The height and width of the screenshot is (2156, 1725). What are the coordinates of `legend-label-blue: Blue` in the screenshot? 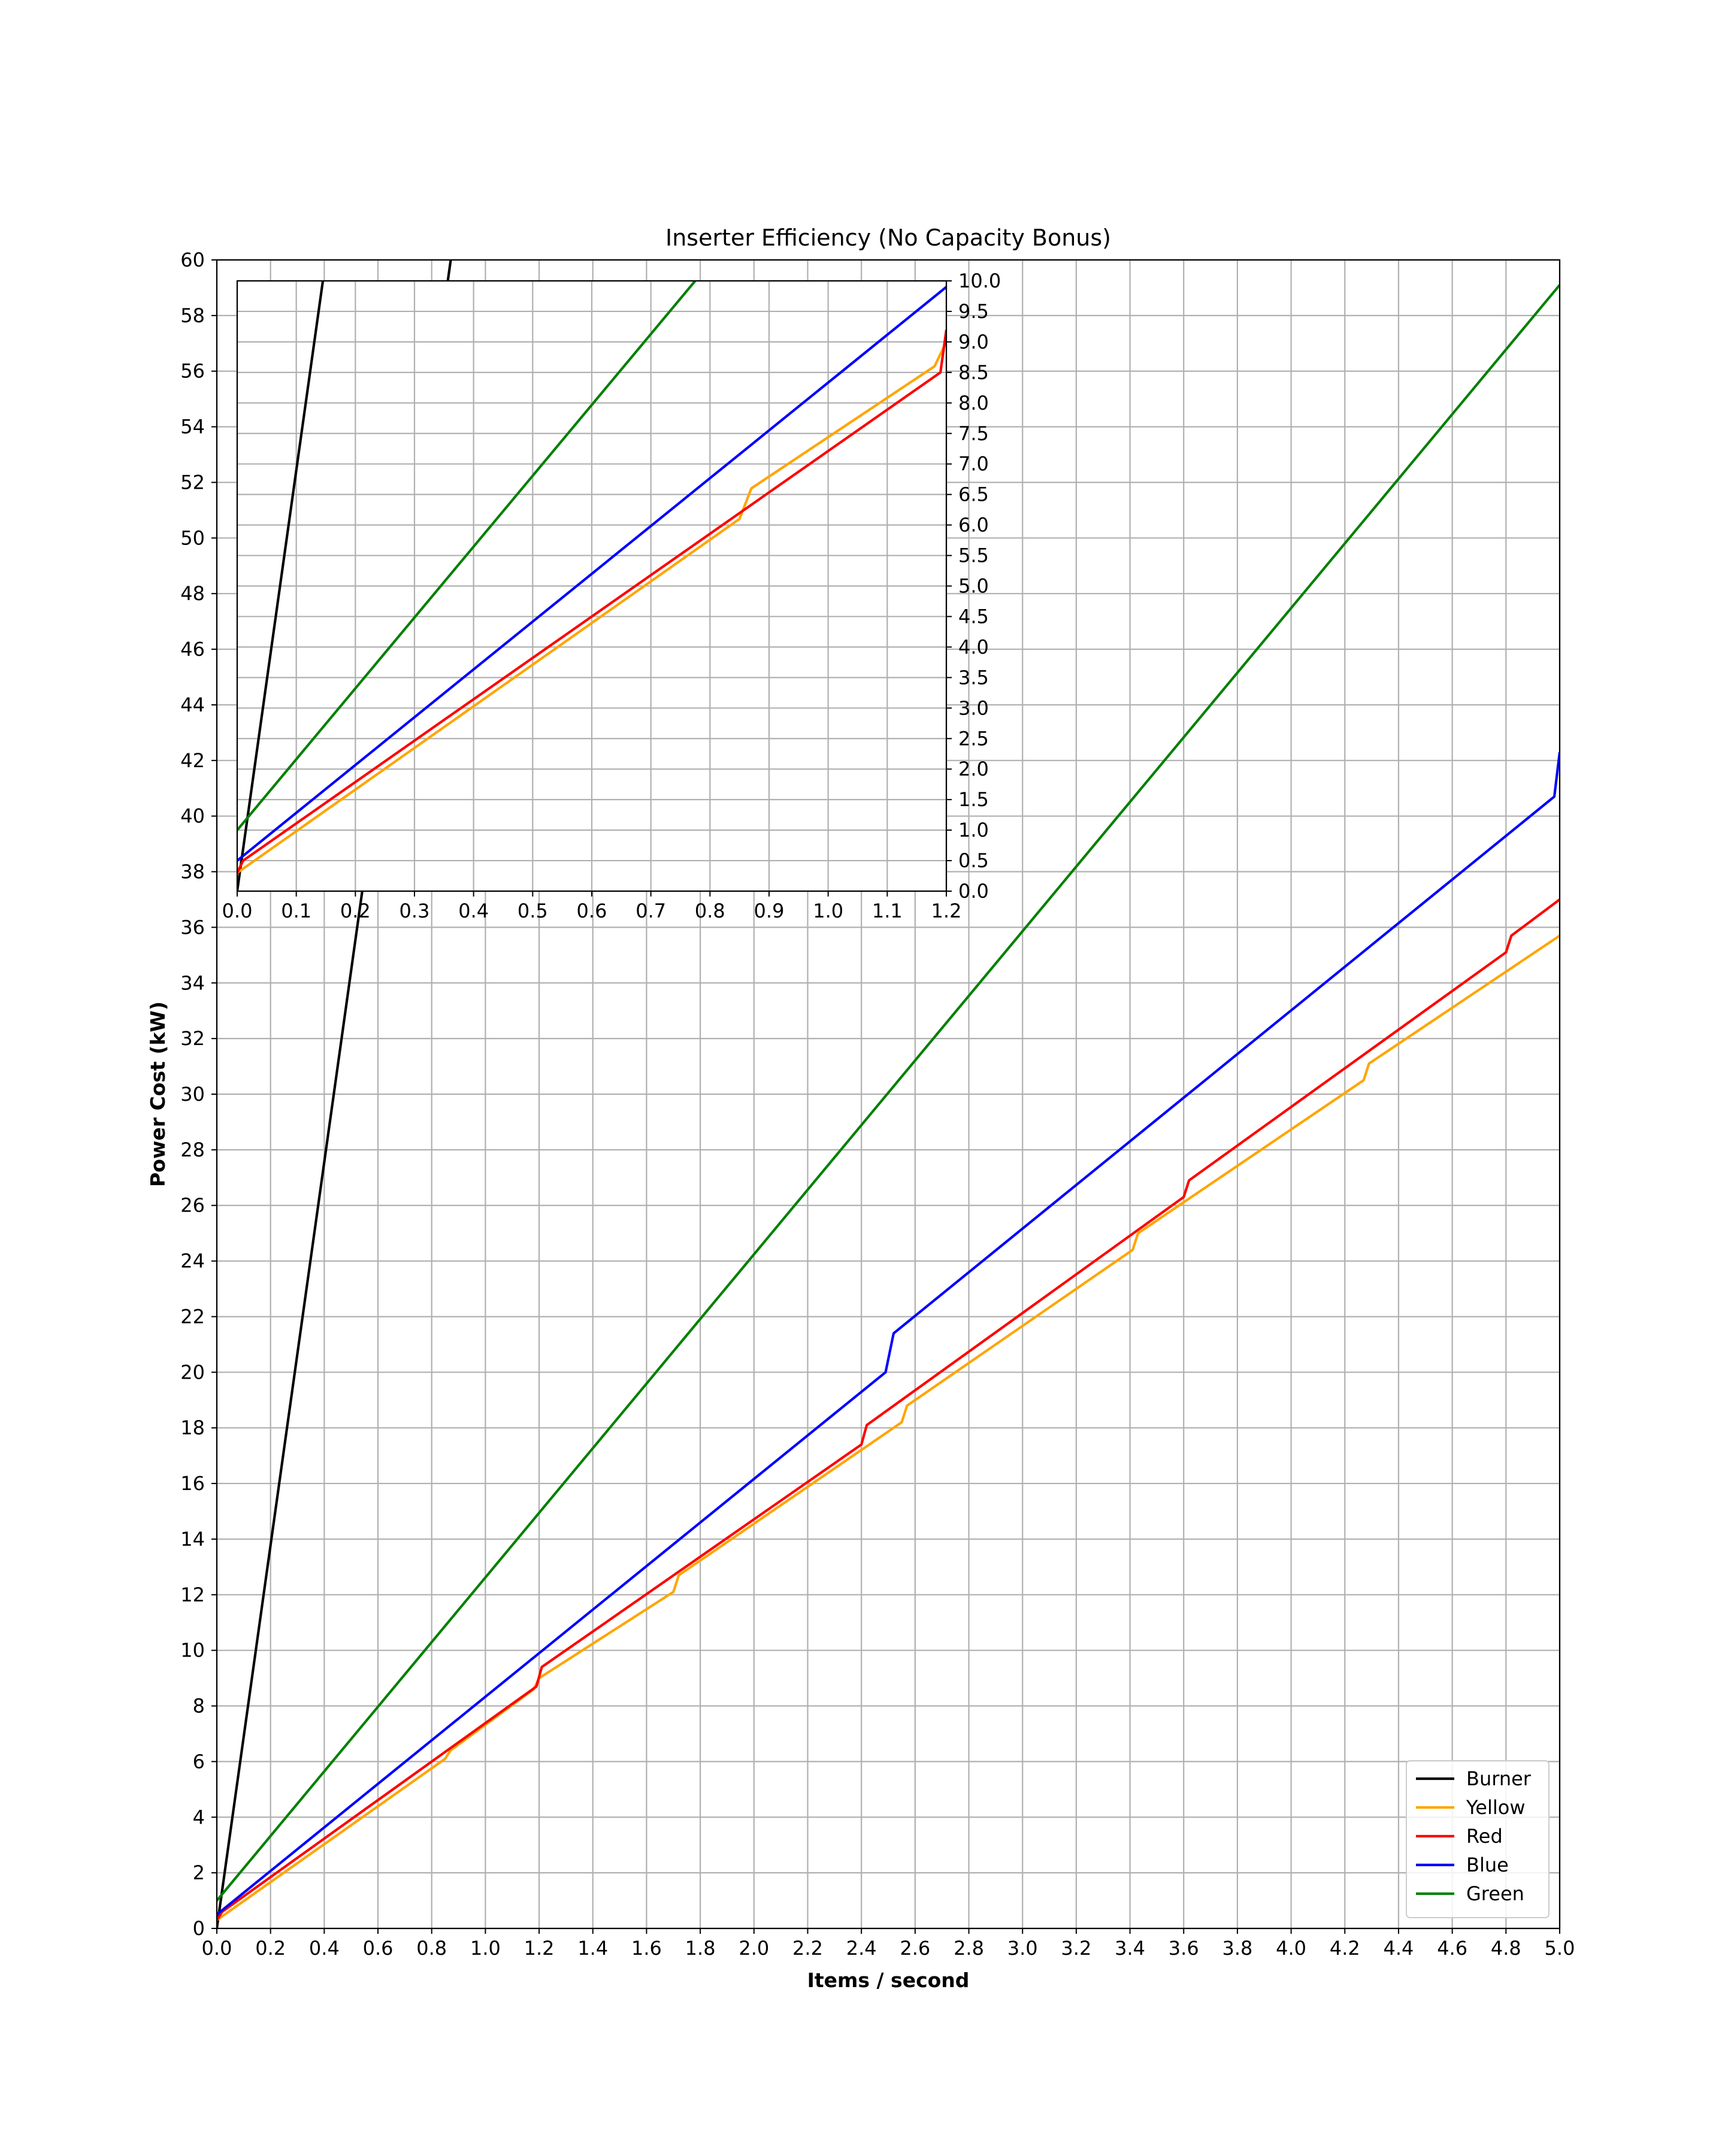 It's located at (1487, 1865).